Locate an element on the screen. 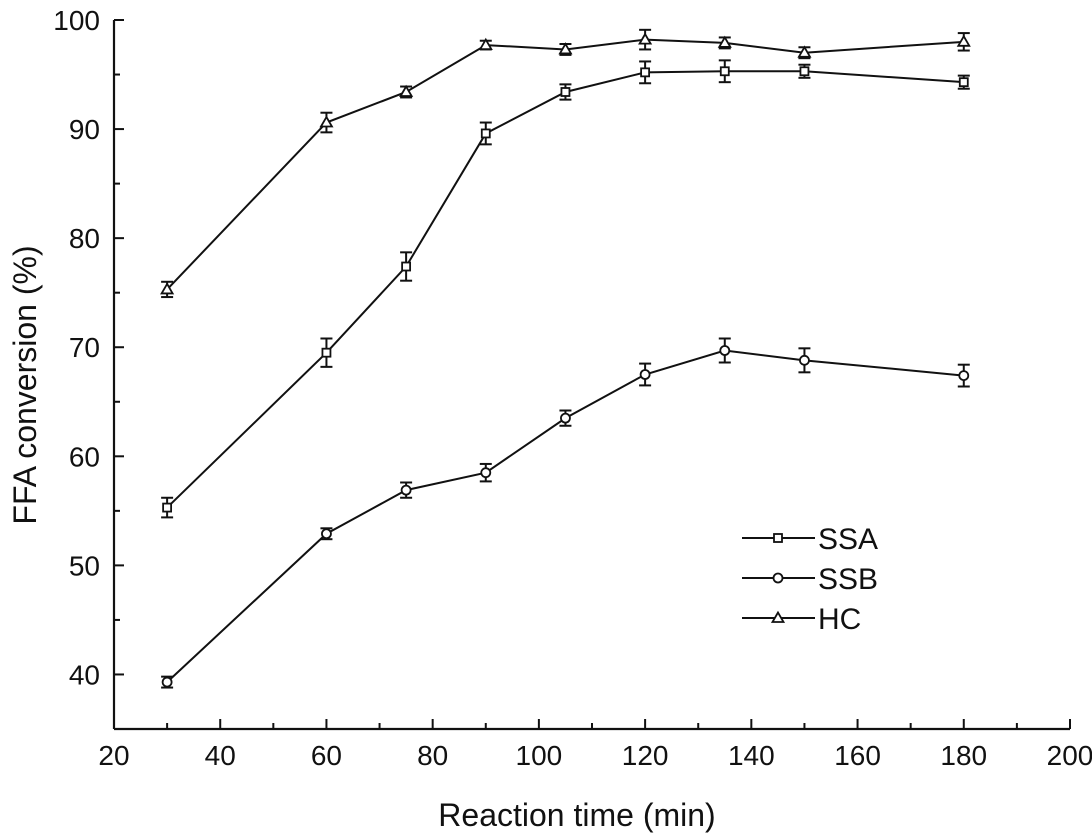 Image resolution: width=1092 pixels, height=835 pixels. x-tick-label: 160 is located at coordinates (857, 755).